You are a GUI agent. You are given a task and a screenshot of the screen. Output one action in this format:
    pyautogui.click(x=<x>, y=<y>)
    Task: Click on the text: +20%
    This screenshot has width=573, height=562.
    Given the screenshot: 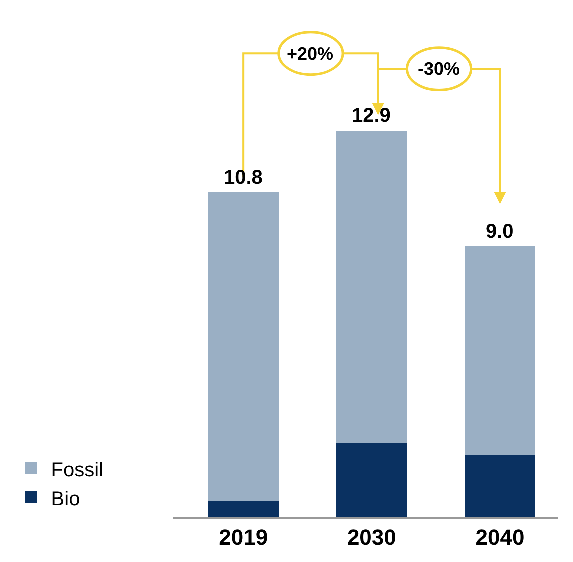 What is the action you would take?
    pyautogui.click(x=310, y=54)
    